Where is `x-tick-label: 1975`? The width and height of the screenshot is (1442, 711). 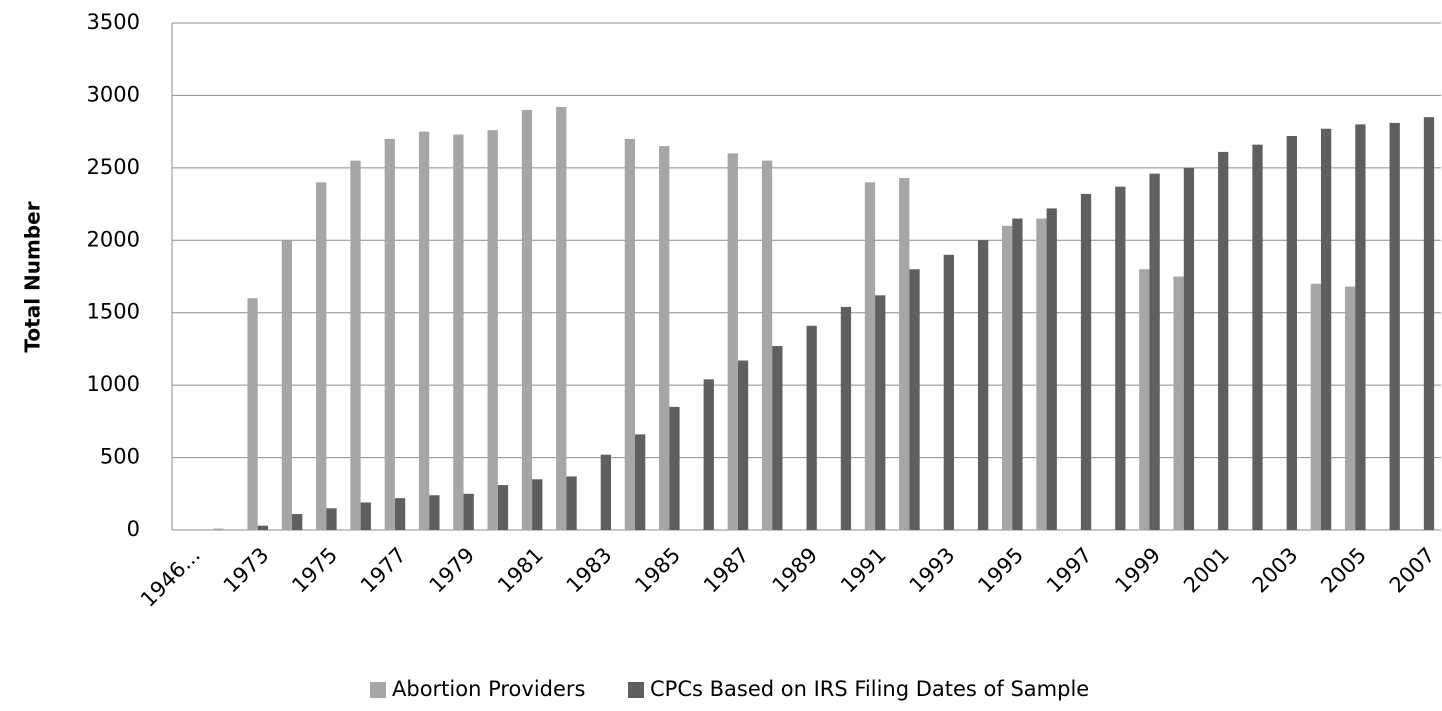
x-tick-label: 1975 is located at coordinates (314, 570).